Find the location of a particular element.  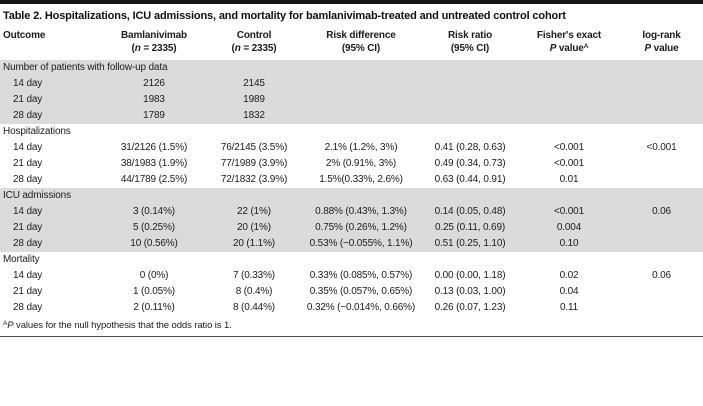

value-cell: 7 (0.33%) is located at coordinates (253, 275).